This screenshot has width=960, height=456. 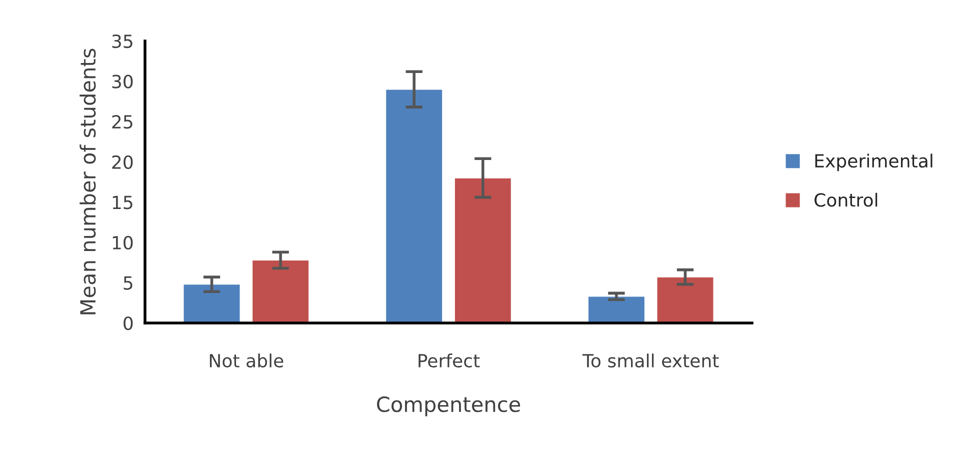 What do you see at coordinates (128, 283) in the screenshot?
I see `y-tick-label: 5` at bounding box center [128, 283].